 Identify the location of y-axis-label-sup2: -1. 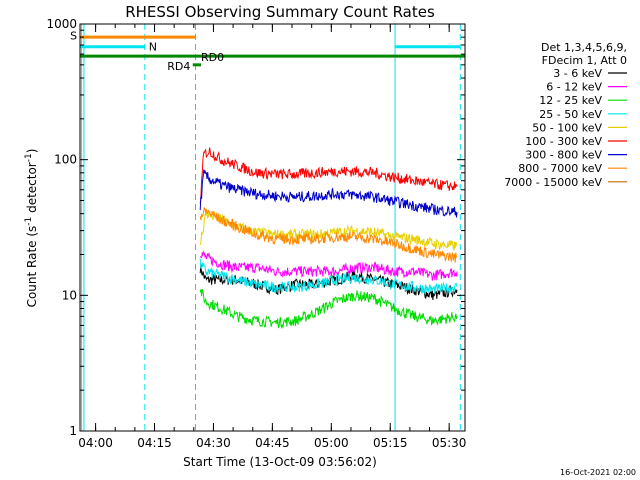
(29, 157).